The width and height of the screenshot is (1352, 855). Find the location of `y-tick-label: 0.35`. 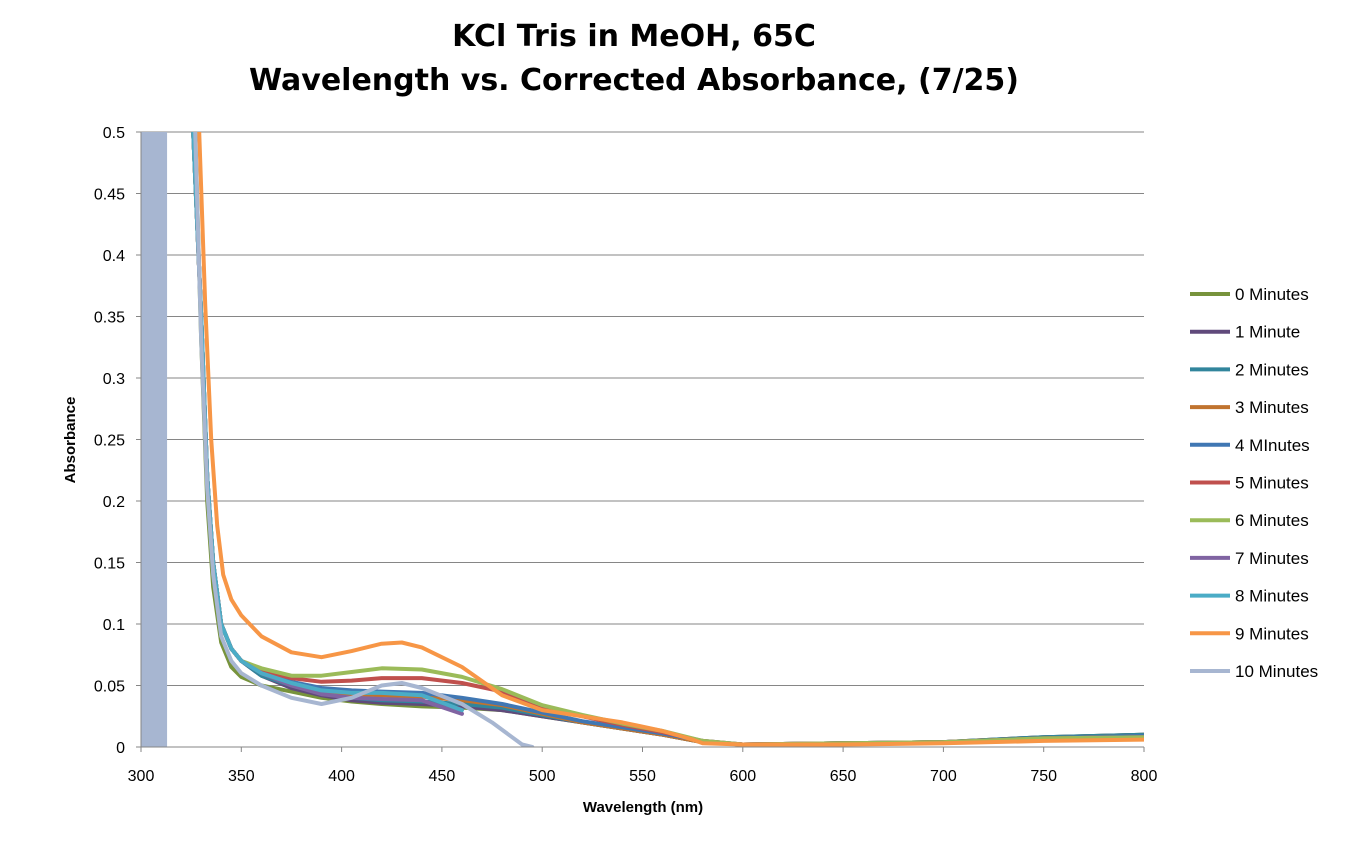

y-tick-label: 0.35 is located at coordinates (109, 318).